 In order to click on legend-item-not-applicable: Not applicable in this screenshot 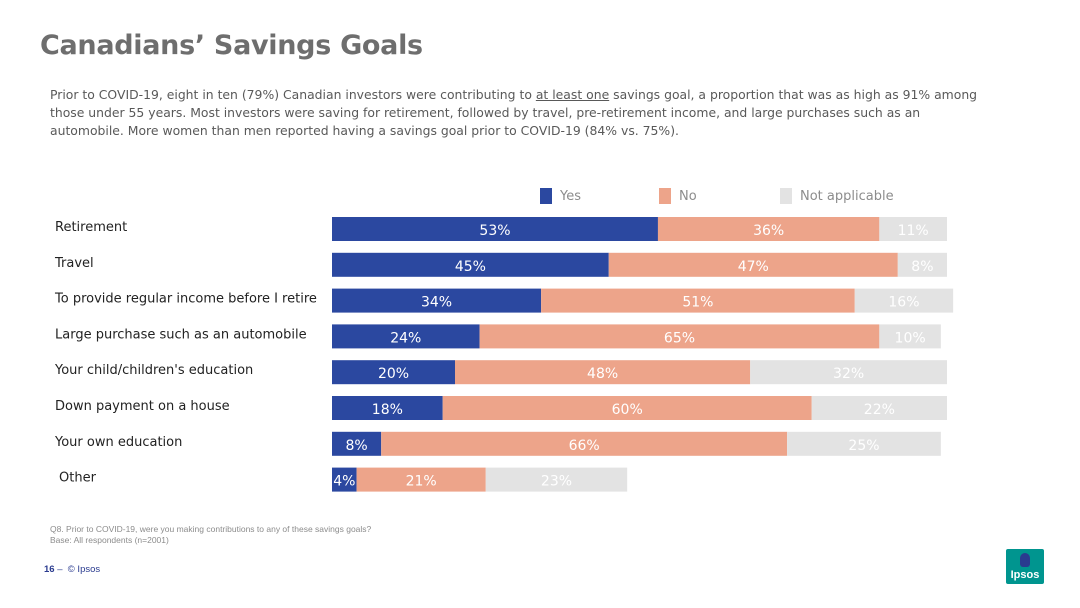, I will do `click(837, 196)`.